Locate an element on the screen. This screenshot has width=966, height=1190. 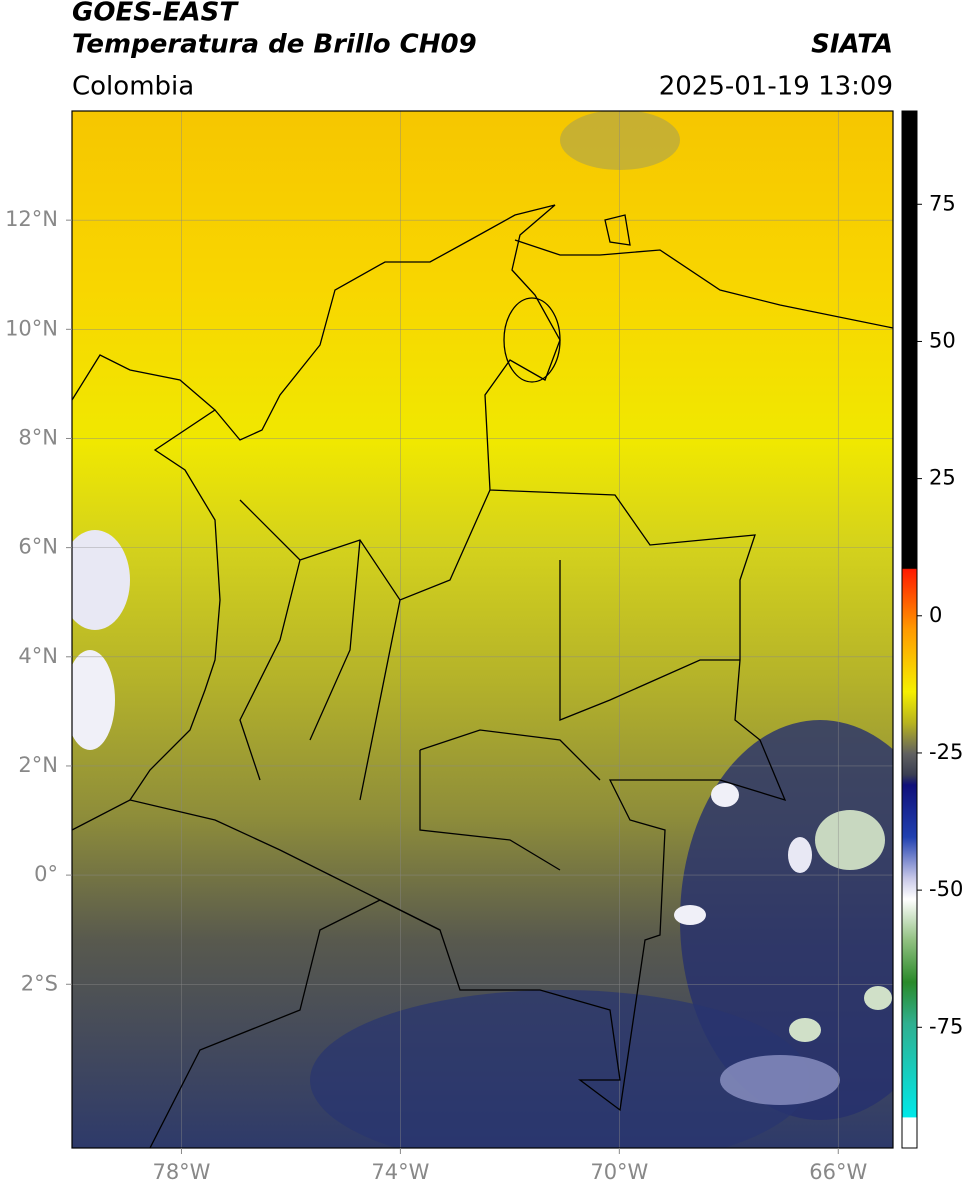
colorbar-tick-label: 75 is located at coordinates (942, 203).